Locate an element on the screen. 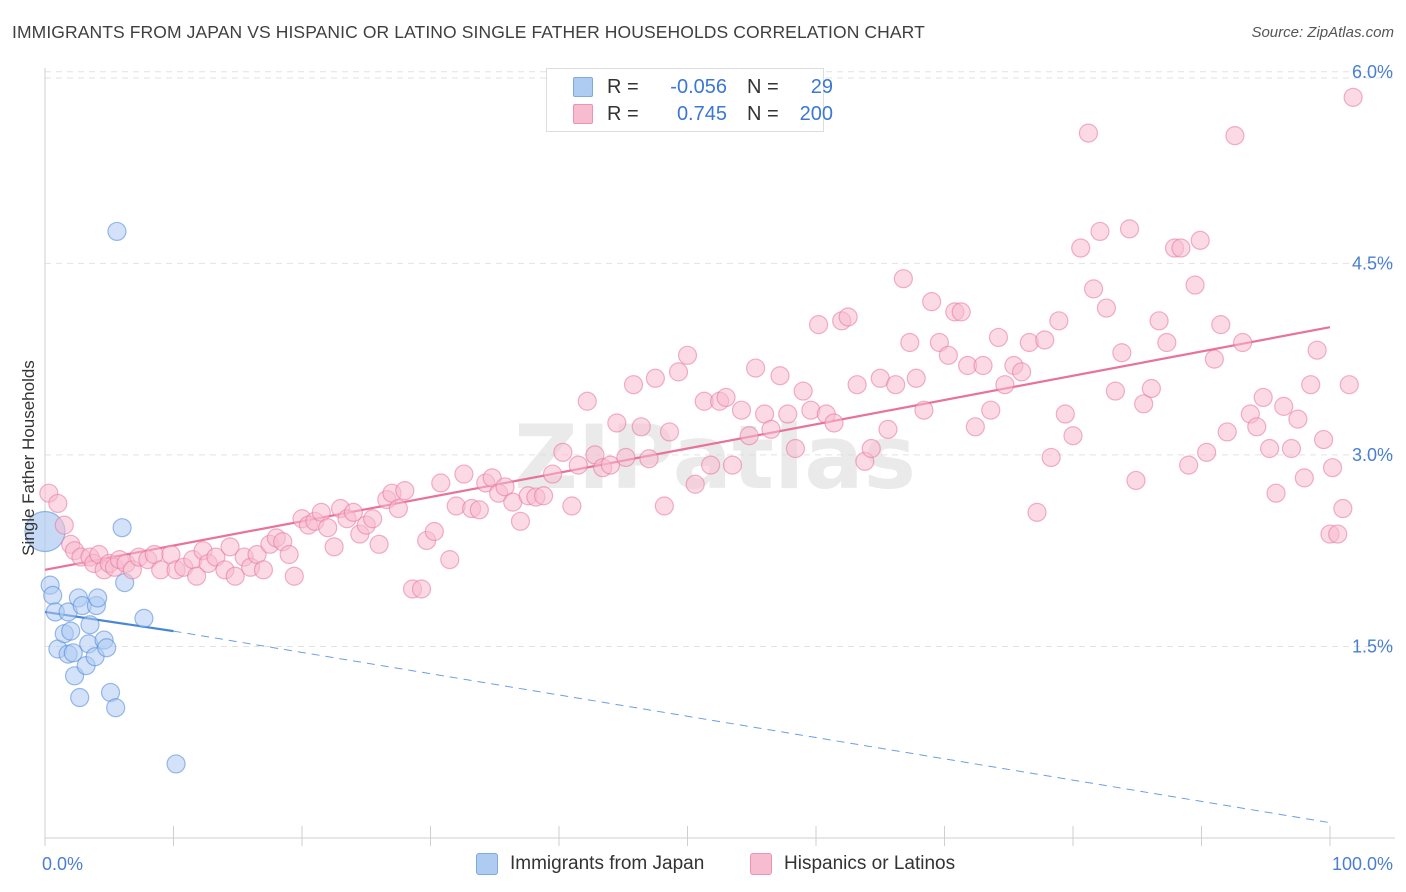  bottom-legend-label-hispanic: Hispanics or Latinos is located at coordinates (870, 863).